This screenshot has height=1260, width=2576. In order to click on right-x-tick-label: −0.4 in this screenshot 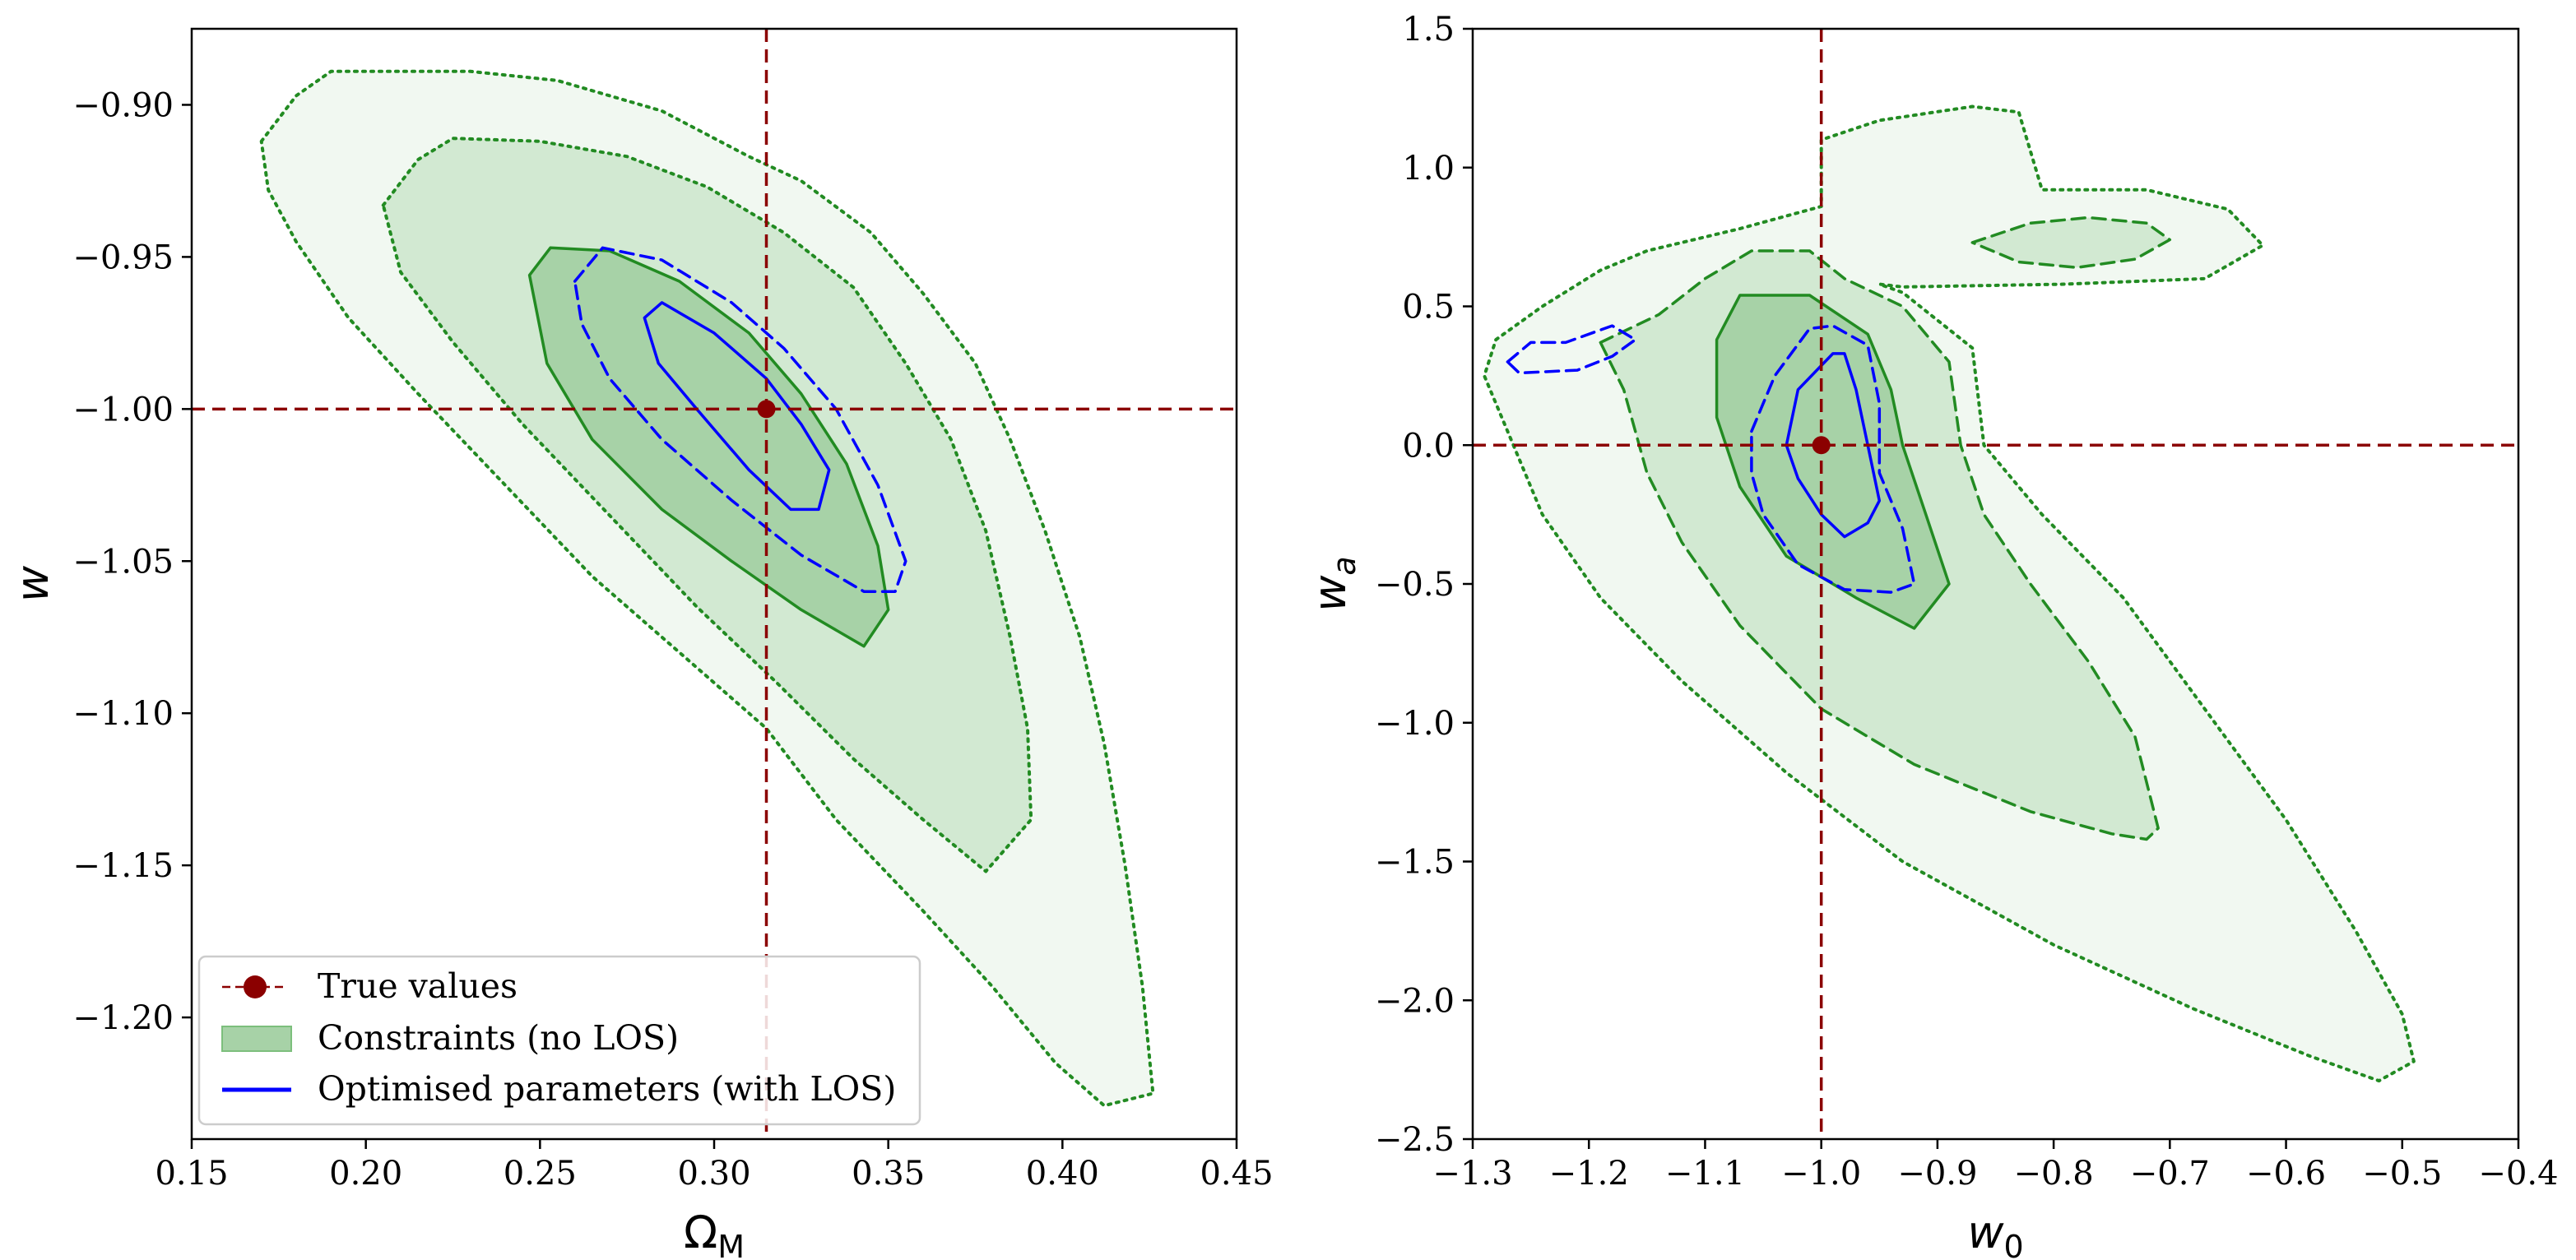, I will do `click(2518, 1174)`.